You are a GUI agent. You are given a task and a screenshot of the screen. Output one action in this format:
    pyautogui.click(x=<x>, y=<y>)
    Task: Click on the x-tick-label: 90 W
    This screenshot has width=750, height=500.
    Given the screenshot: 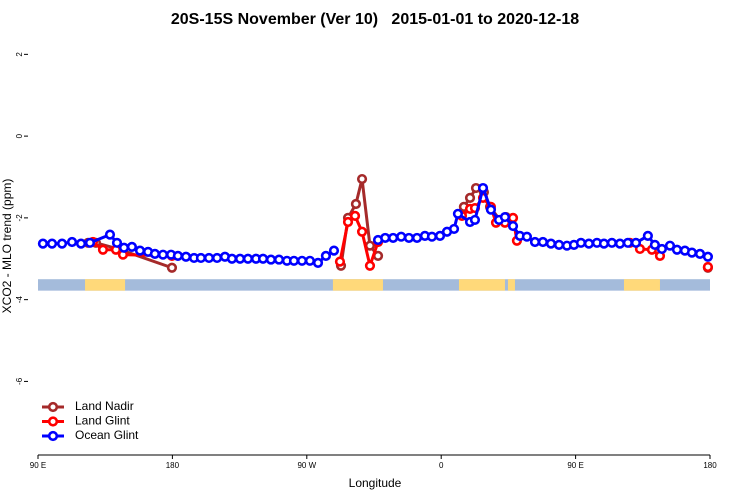 What is the action you would take?
    pyautogui.click(x=306, y=465)
    